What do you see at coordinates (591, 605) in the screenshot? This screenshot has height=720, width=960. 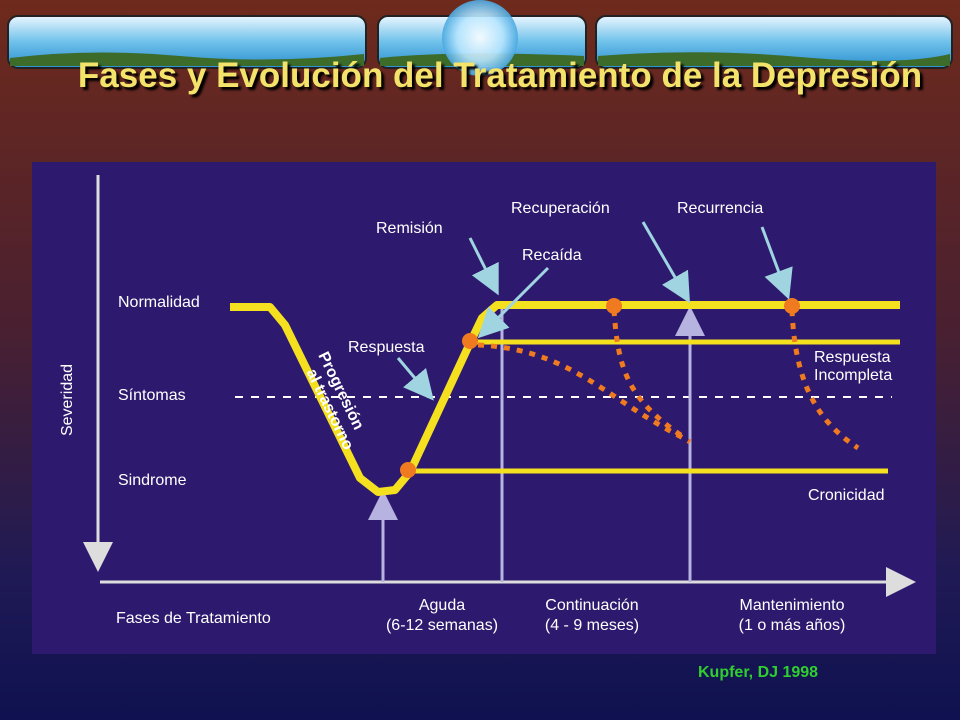 I see `phase-name: Continuación` at bounding box center [591, 605].